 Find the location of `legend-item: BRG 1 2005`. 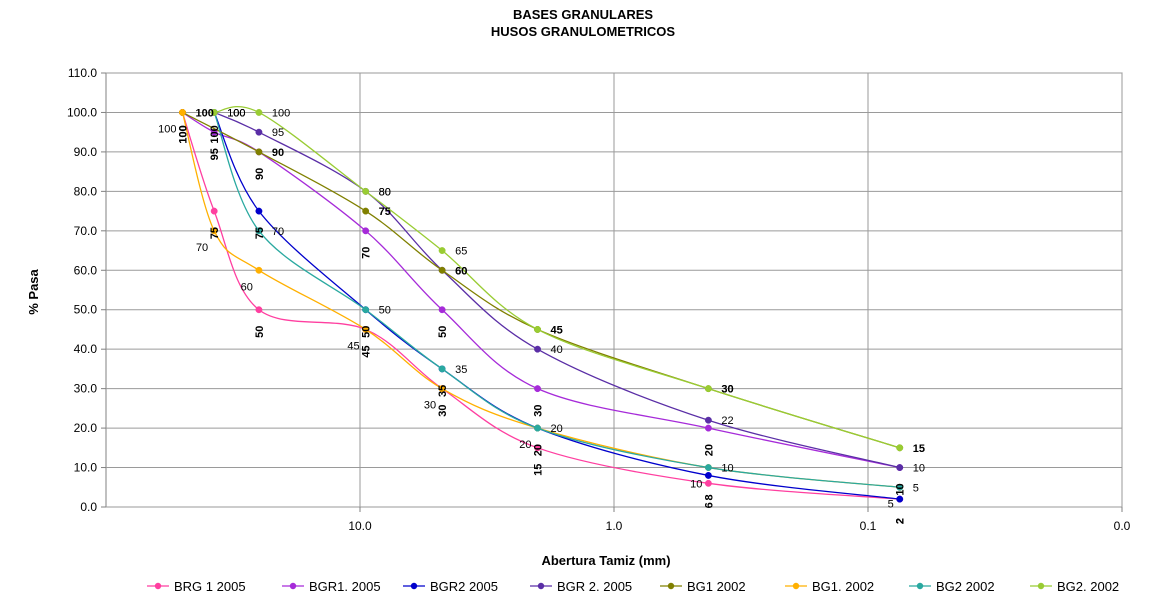

legend-item: BRG 1 2005 is located at coordinates (196, 586).